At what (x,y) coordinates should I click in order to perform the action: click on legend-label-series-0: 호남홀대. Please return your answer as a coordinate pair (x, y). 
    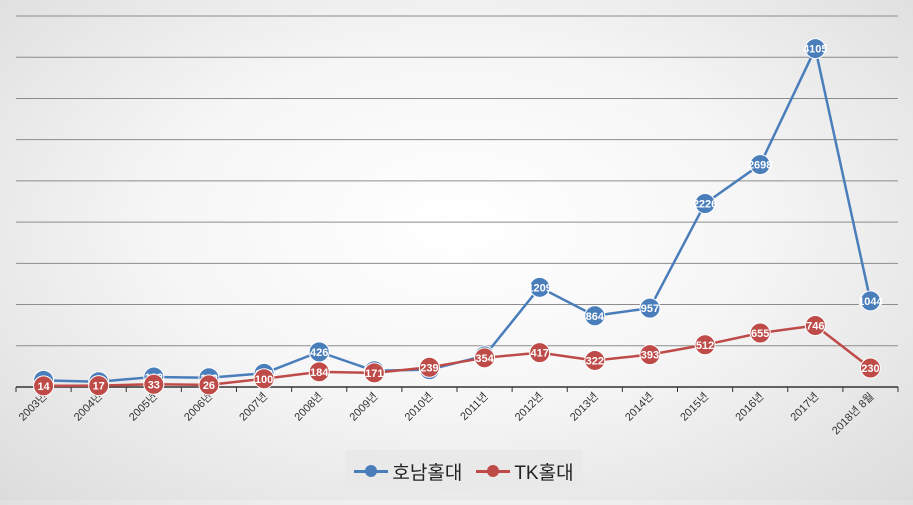
    Looking at the image, I should click on (427, 473).